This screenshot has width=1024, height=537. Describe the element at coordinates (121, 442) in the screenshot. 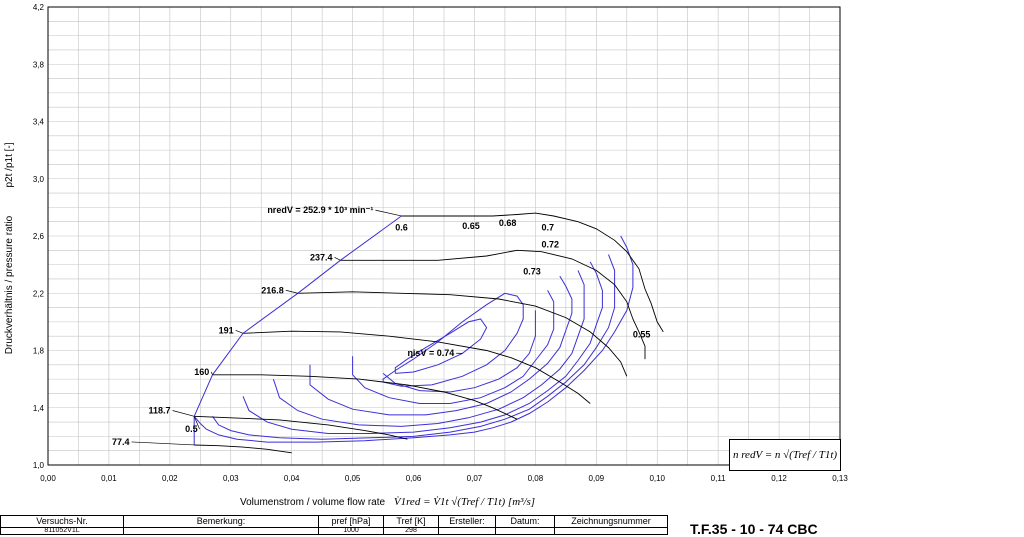

I see `annotation-label: 77.4` at that location.